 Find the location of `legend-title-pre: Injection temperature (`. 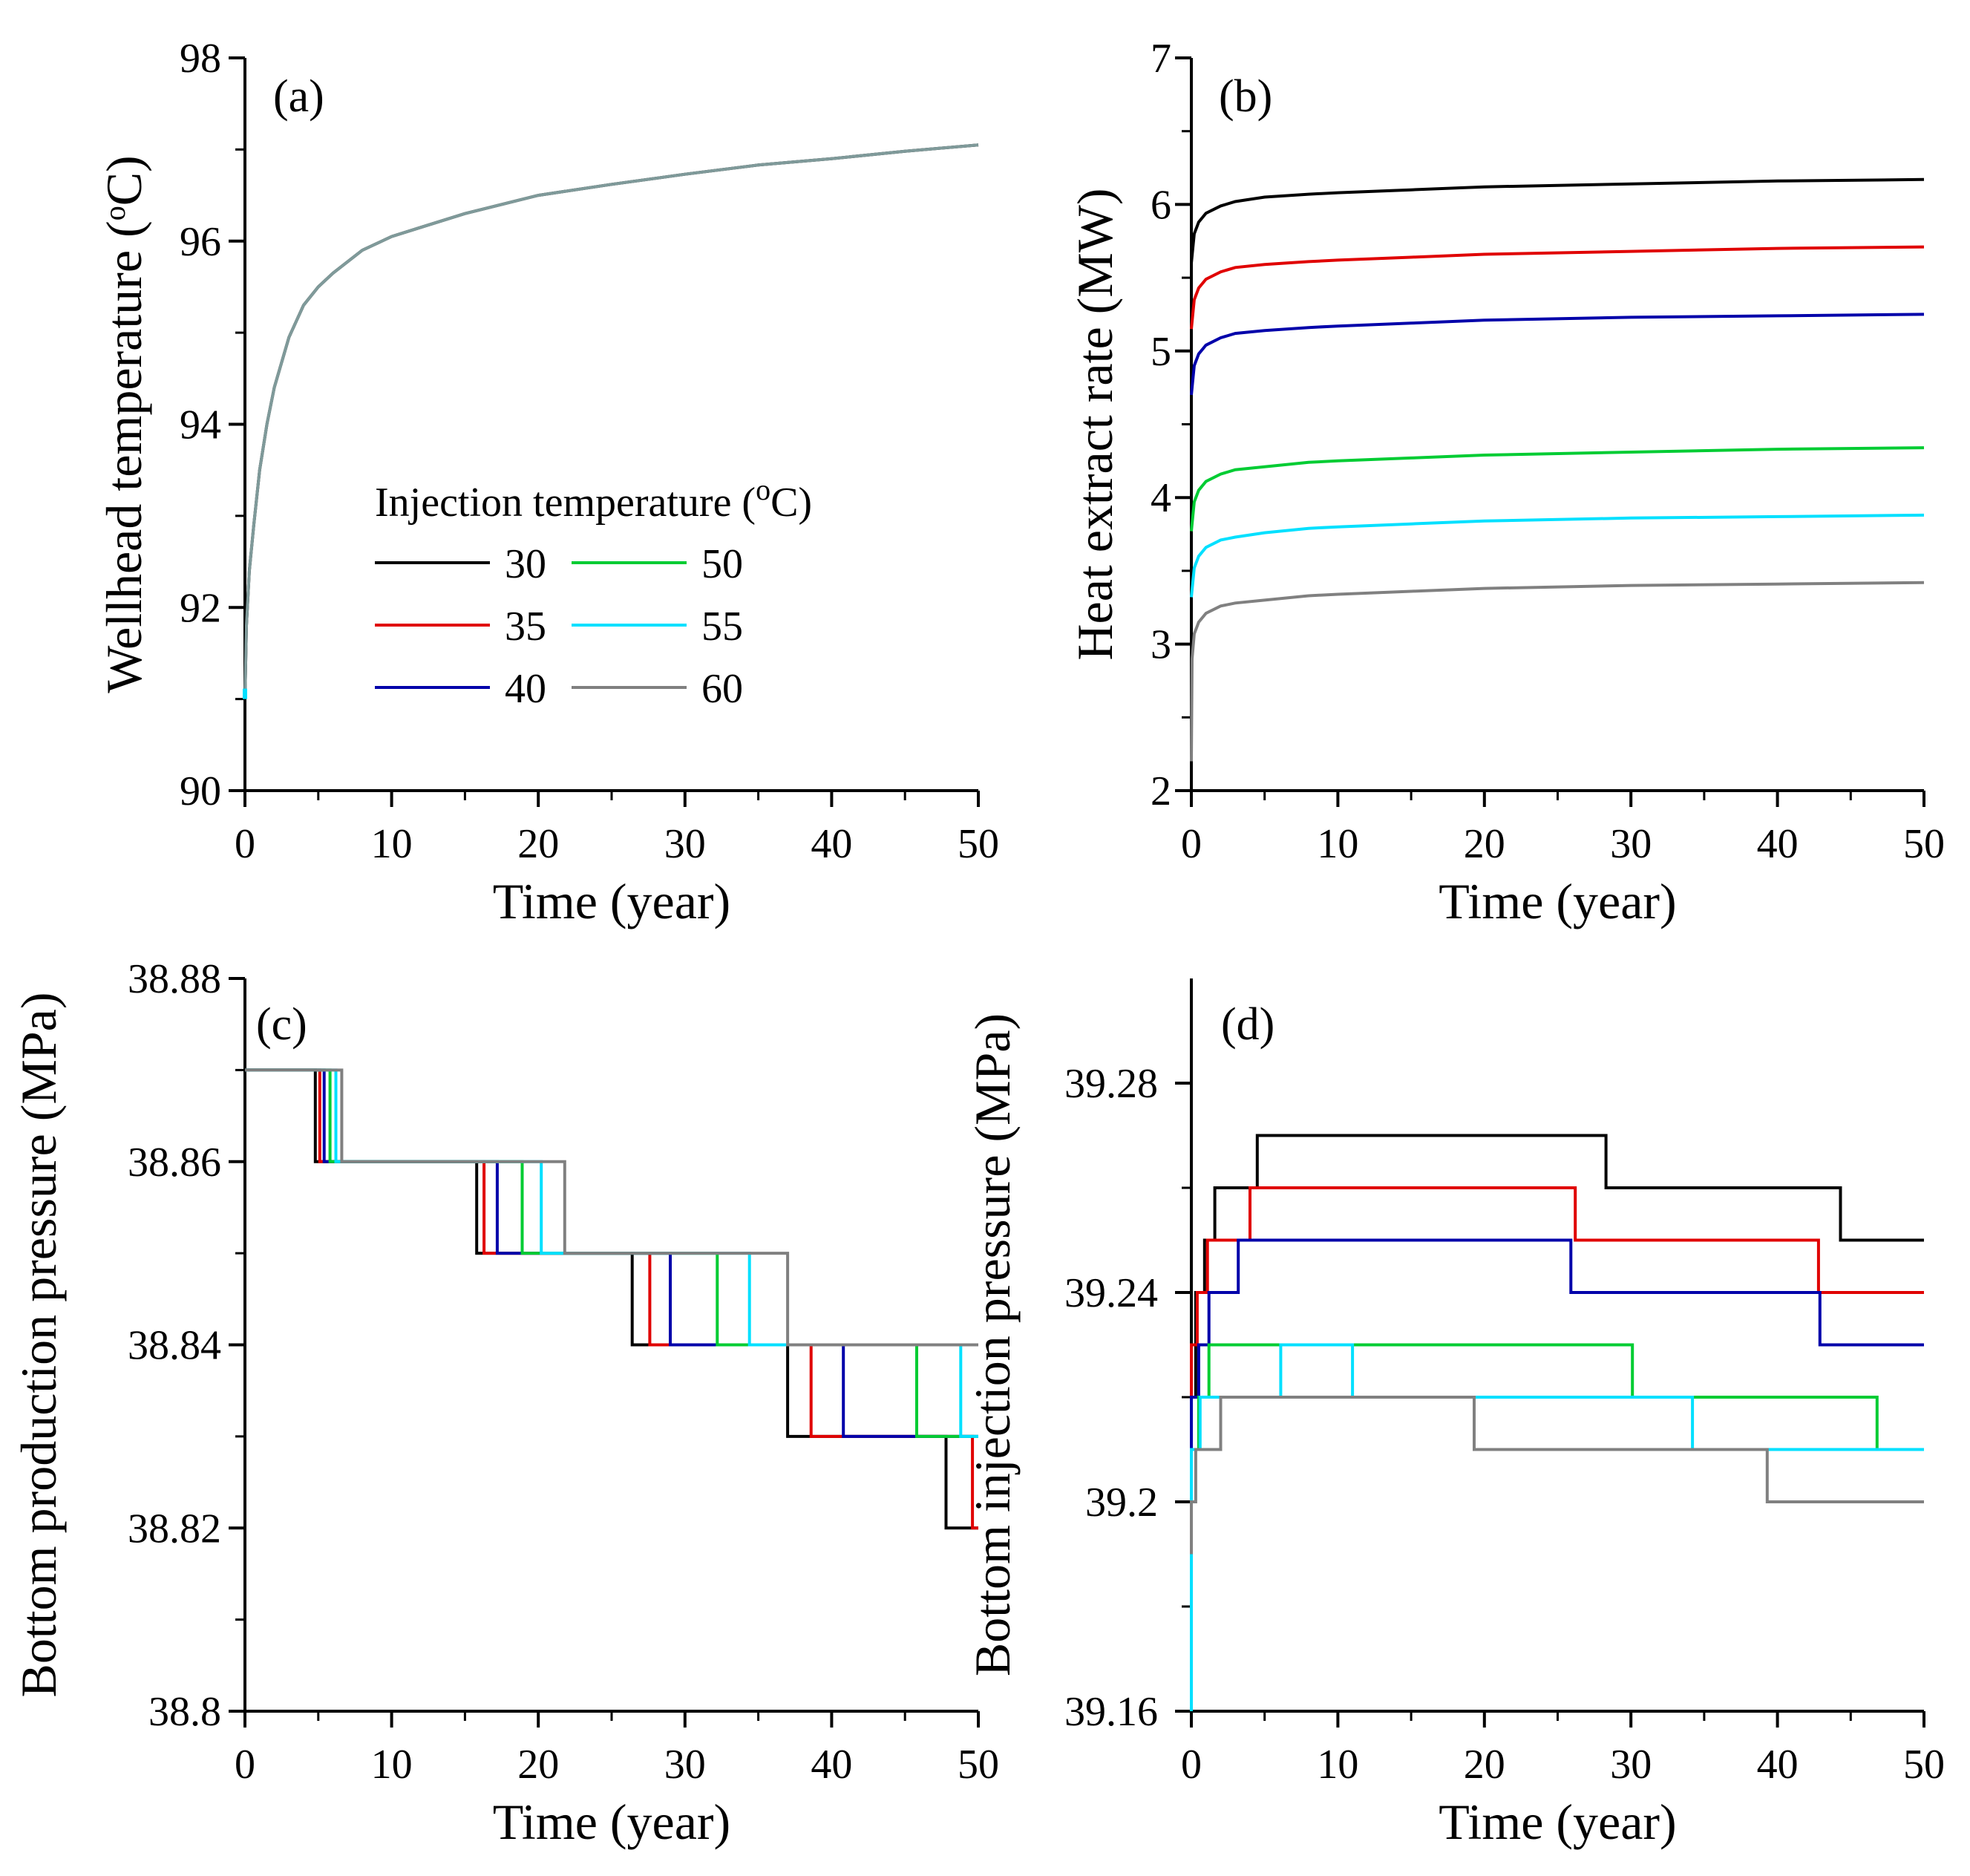

legend-title-pre: Injection temperature ( is located at coordinates (565, 503).